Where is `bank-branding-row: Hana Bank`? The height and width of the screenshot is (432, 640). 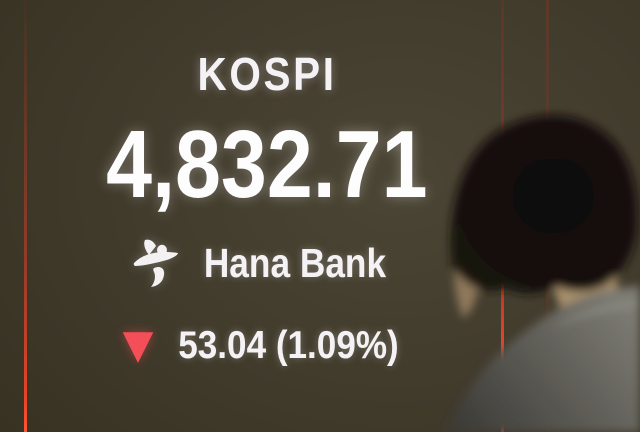
bank-branding-row: Hana Bank is located at coordinates (267, 263).